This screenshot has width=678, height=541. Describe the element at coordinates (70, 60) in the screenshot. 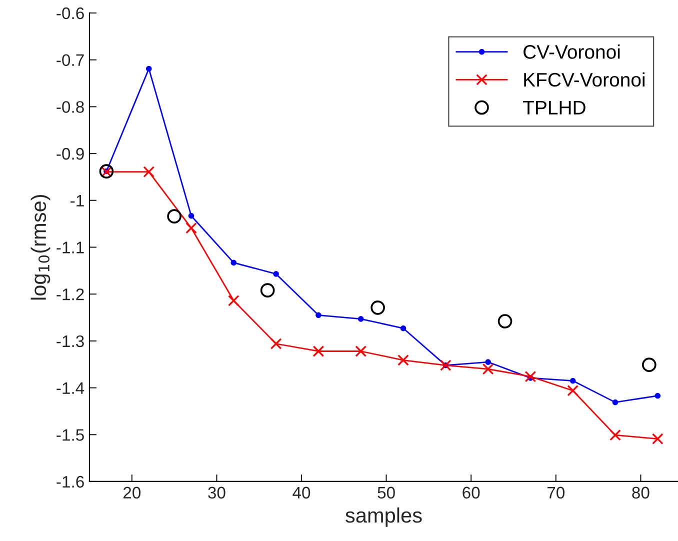

I see `y-tick-label: -0.7` at that location.